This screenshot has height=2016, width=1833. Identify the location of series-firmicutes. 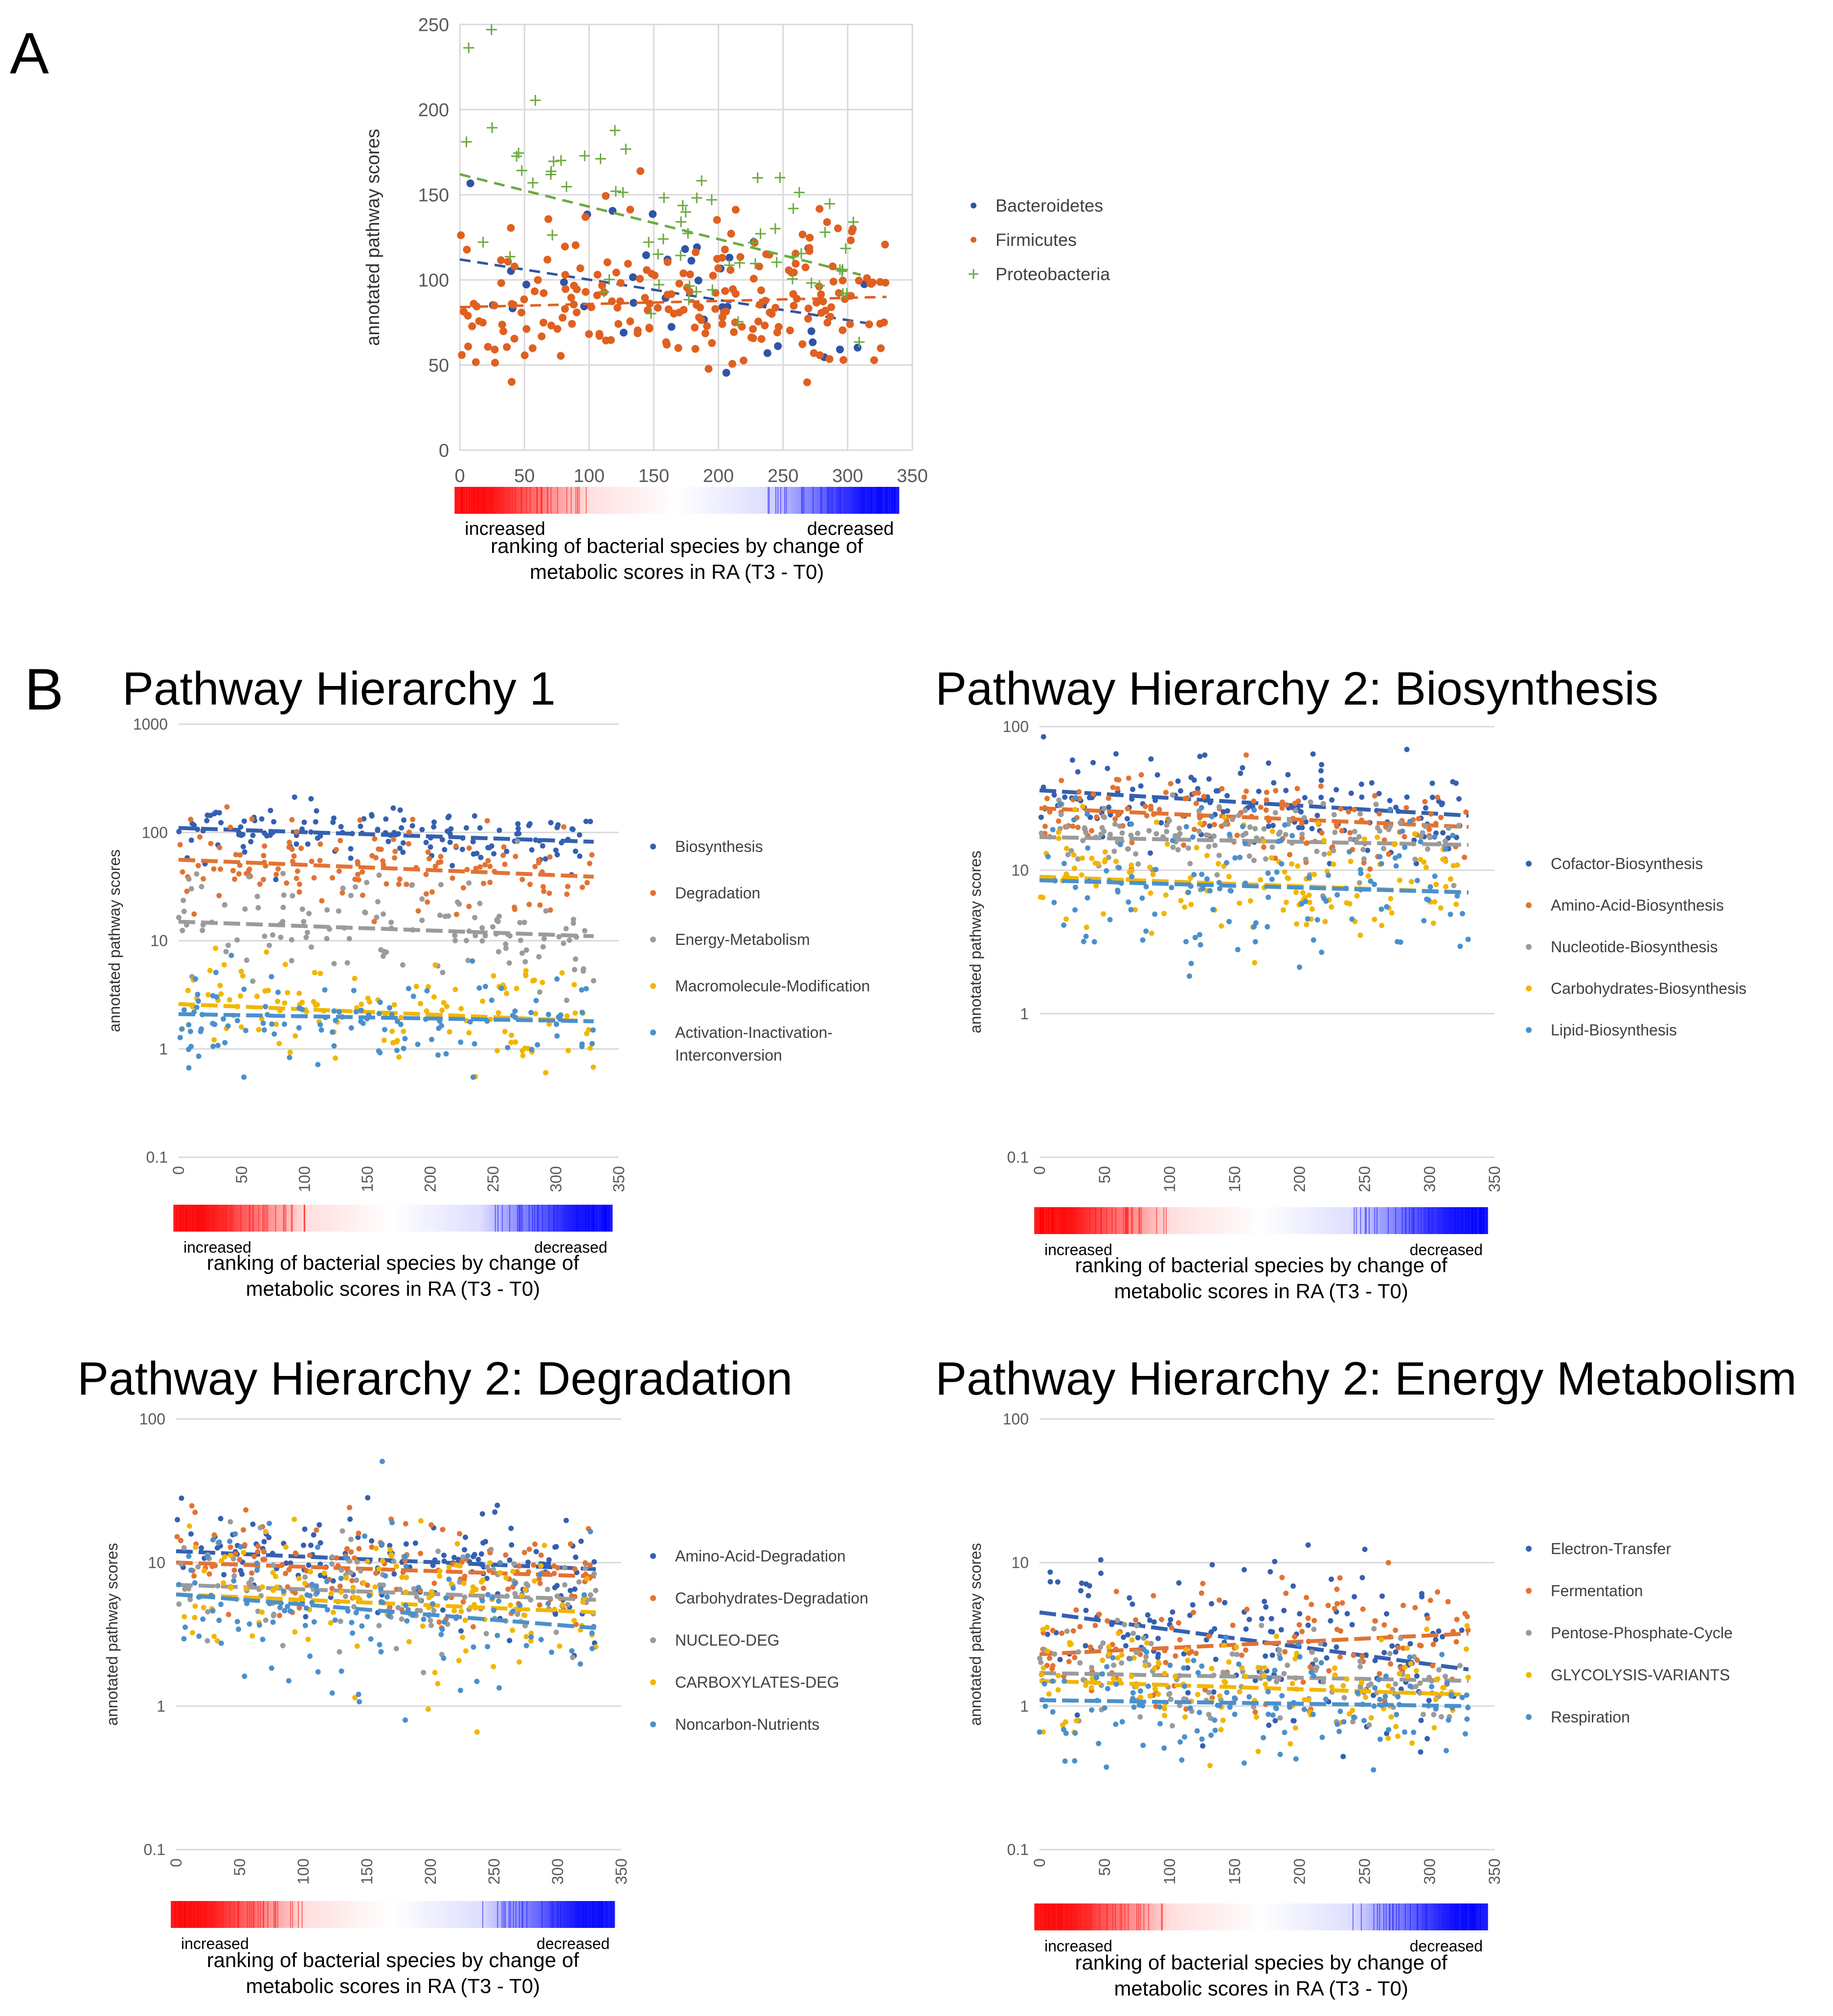
(673, 277).